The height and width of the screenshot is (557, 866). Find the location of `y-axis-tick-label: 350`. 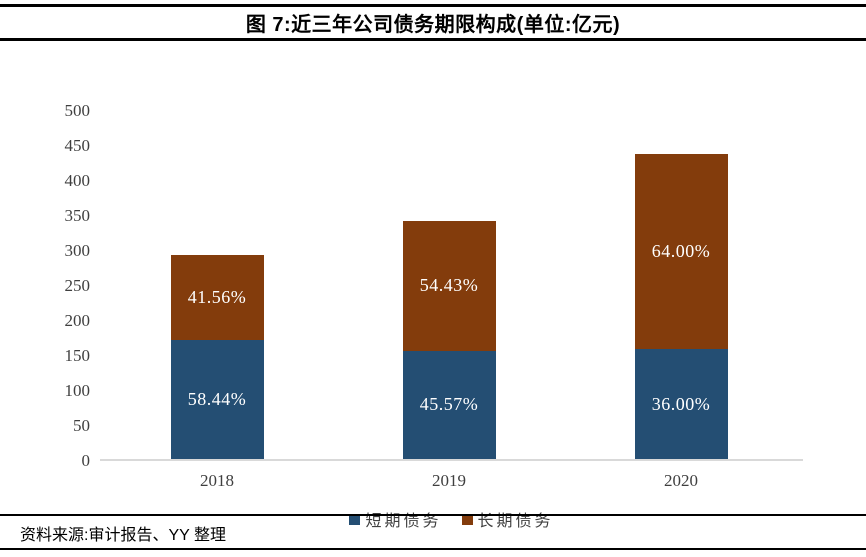

y-axis-tick-label: 350 is located at coordinates (77, 215).